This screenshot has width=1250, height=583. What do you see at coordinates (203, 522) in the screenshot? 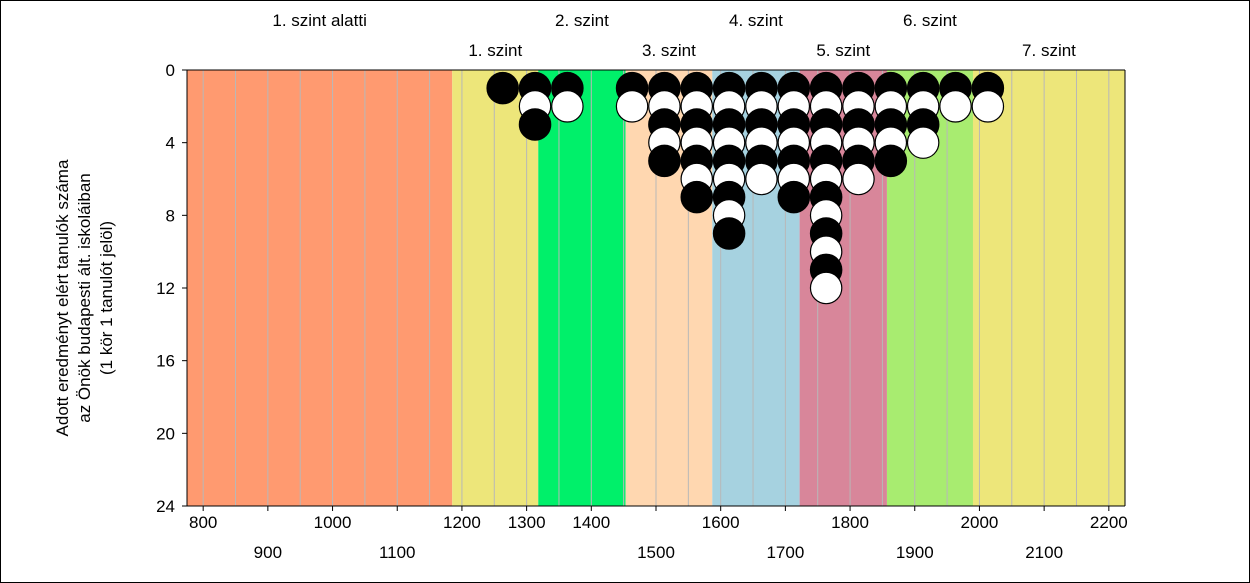
I see `x-tick-label: 800` at bounding box center [203, 522].